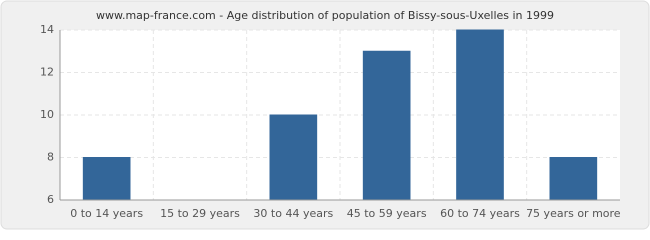  I want to click on x-tick-label: 60 to 74 years, so click(480, 213).